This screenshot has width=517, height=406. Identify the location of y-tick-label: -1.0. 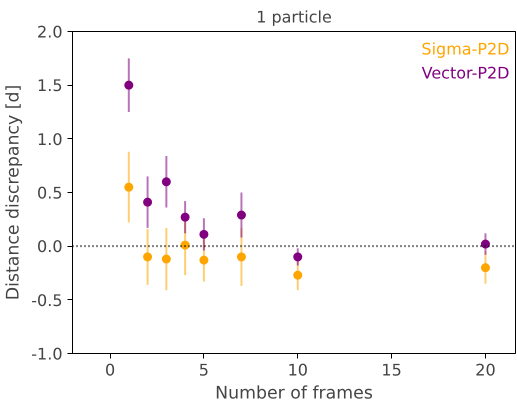
(46, 354).